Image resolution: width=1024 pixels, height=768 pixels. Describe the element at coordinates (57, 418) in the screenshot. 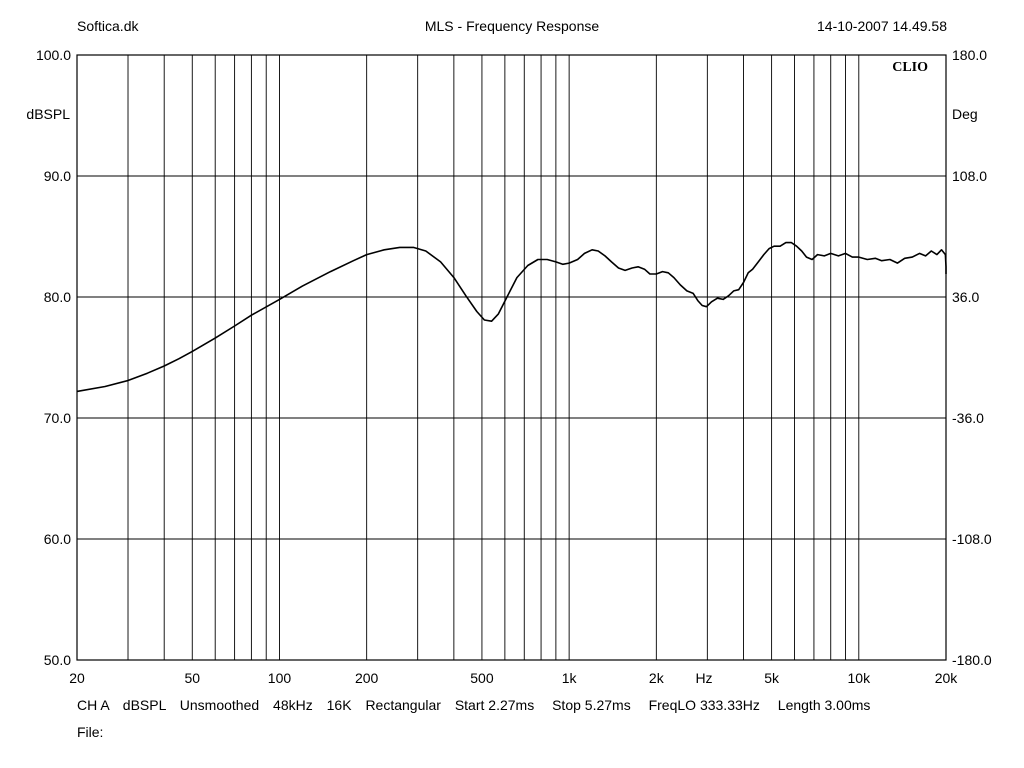

I see `y-tick-label: 70.0` at that location.